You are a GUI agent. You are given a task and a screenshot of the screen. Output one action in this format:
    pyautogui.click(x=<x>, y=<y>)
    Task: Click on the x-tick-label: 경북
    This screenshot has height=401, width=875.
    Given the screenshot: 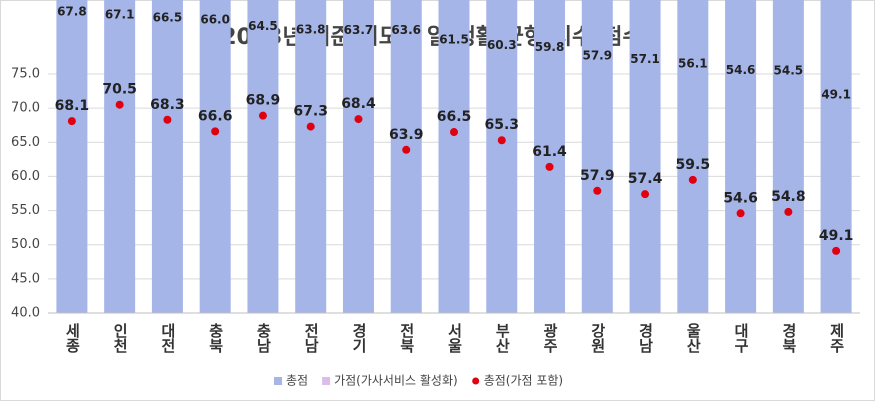 What is the action you would take?
    pyautogui.click(x=789, y=338)
    